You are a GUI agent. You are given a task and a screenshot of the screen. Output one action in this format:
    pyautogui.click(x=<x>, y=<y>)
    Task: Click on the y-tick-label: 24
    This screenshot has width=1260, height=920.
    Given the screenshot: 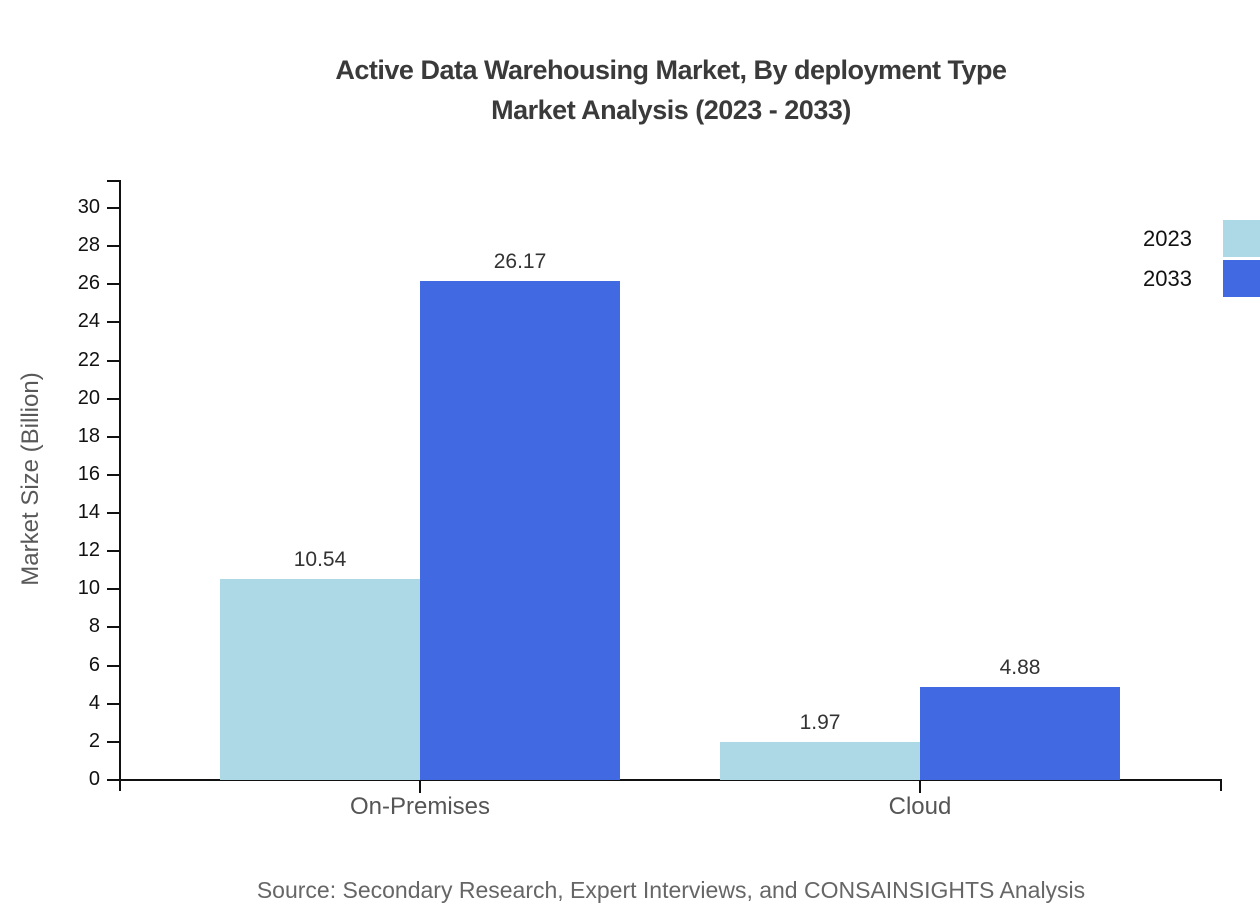 What is the action you would take?
    pyautogui.click(x=88, y=321)
    